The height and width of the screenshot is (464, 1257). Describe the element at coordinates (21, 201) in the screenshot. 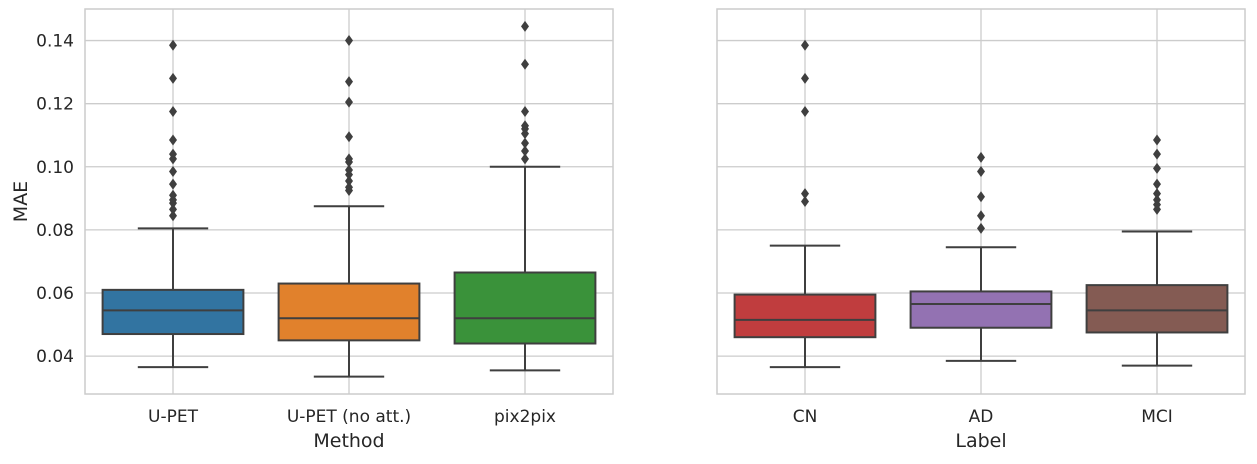

I see `y-axis-title: MAE` at that location.